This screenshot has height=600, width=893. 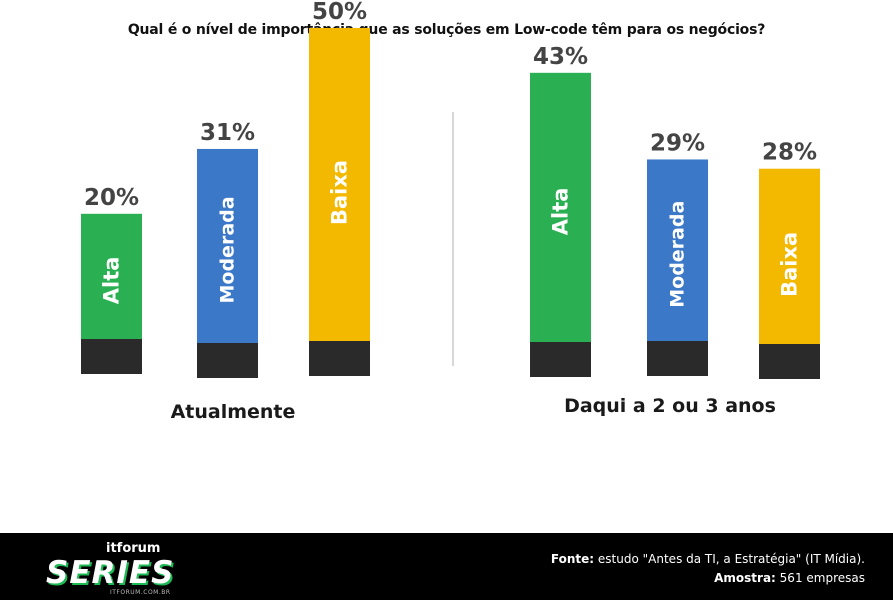 I want to click on logo-url: ITFORUM.COM.BR, so click(x=140, y=592).